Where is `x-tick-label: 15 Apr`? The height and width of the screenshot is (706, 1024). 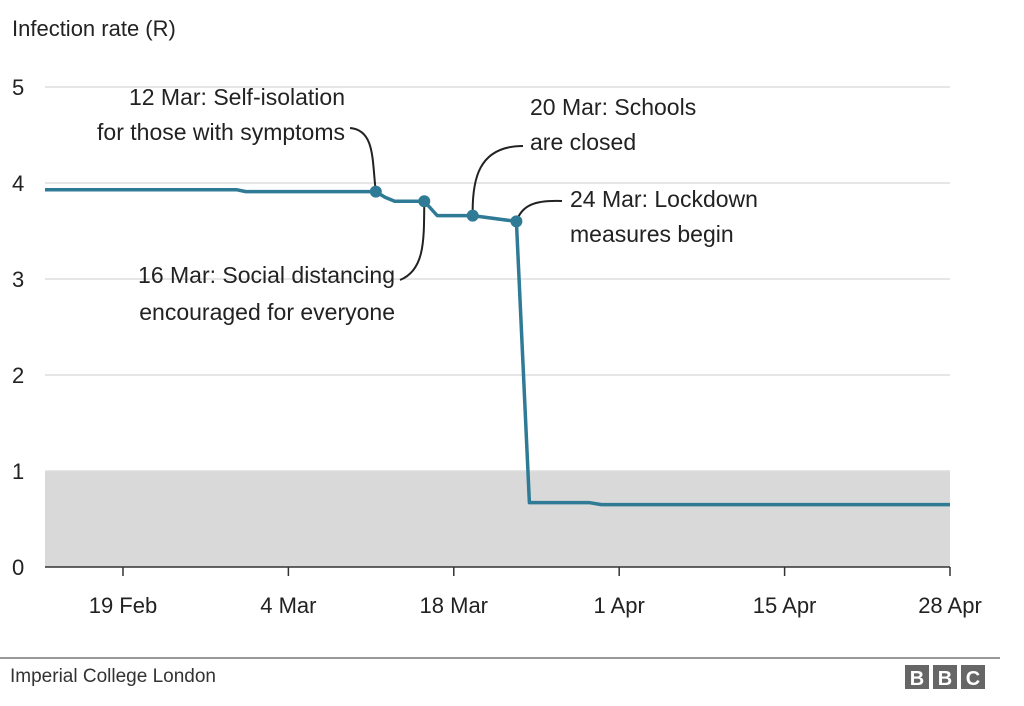
x-tick-label: 15 Apr is located at coordinates (785, 605).